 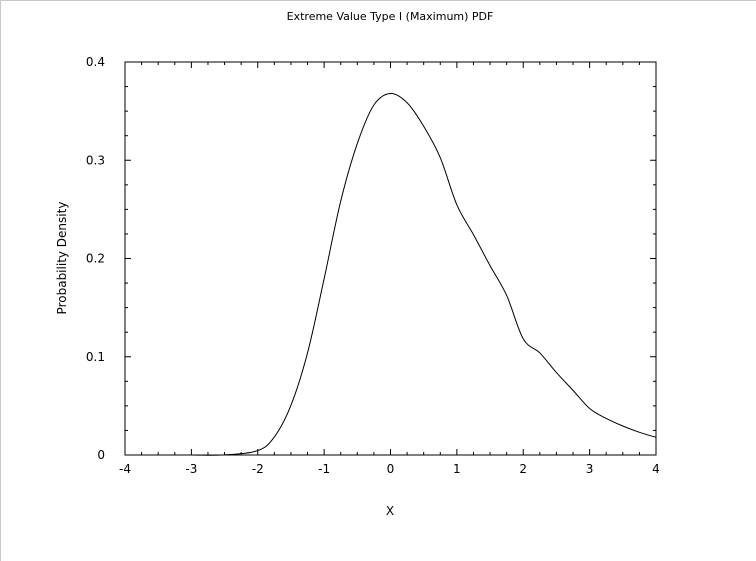 I want to click on y-tick-label: 0.3, so click(x=95, y=160).